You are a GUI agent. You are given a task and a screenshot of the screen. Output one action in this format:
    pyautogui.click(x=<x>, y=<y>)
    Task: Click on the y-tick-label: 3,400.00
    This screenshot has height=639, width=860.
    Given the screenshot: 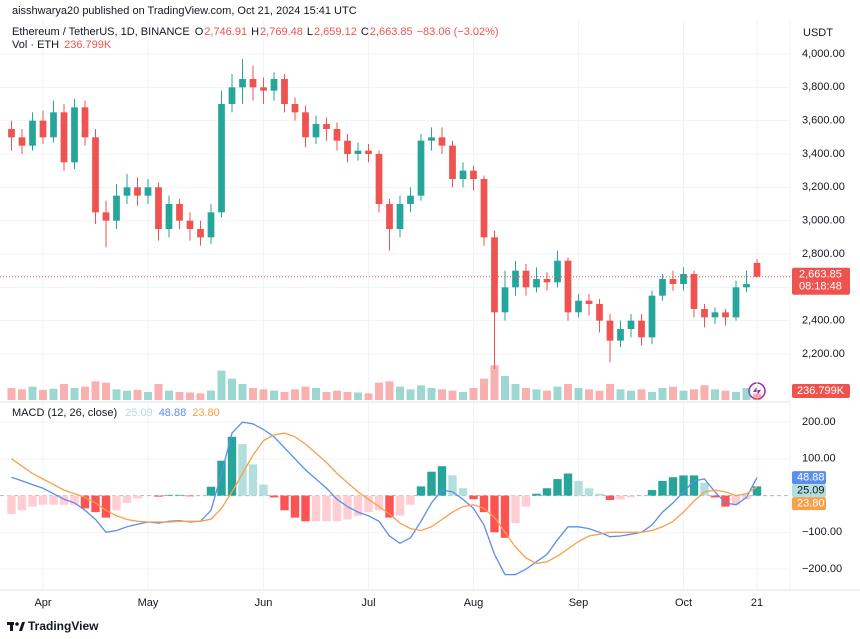 What is the action you would take?
    pyautogui.click(x=823, y=154)
    